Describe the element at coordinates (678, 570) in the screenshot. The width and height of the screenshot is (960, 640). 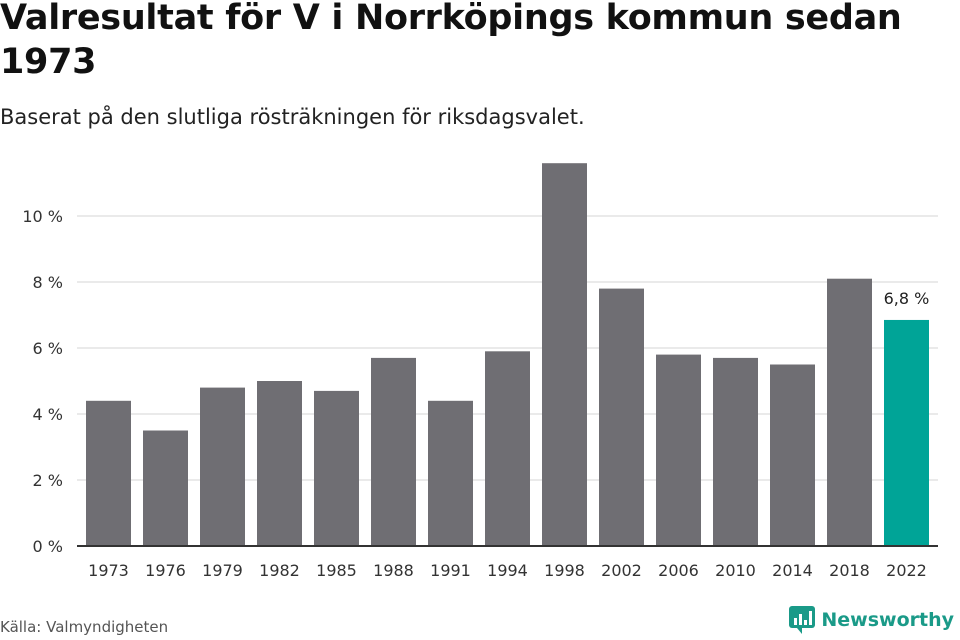
I see `x-tick-label: 2006` at that location.